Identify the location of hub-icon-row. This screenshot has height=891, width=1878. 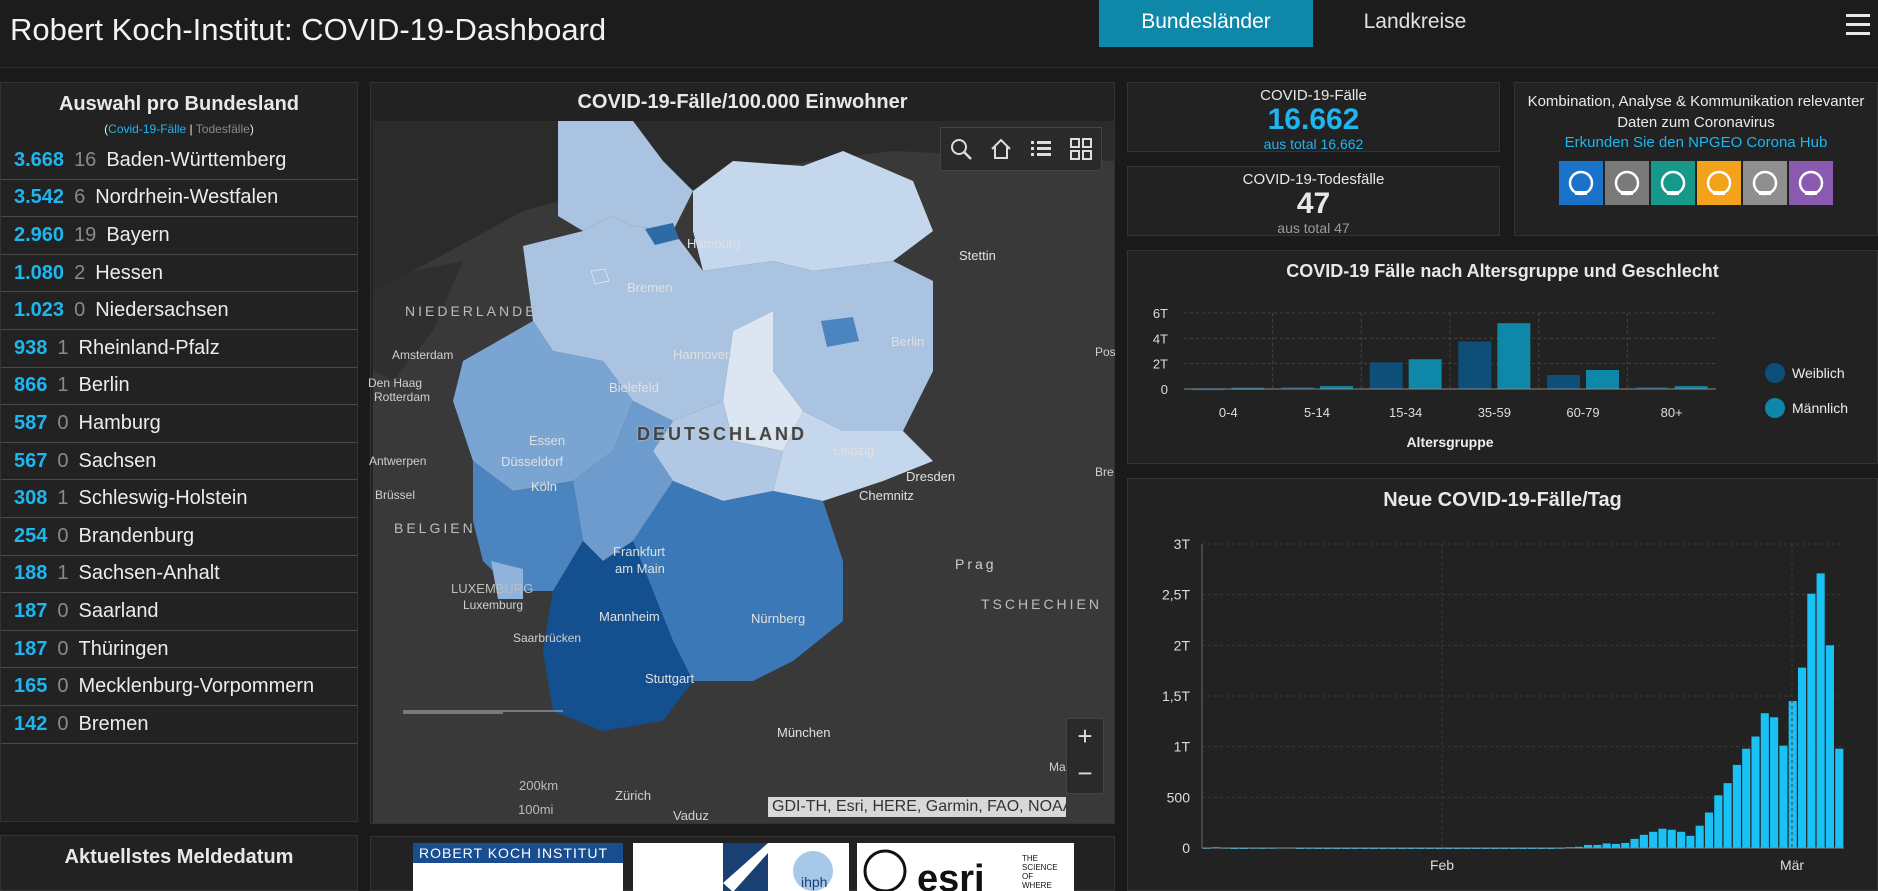
(1696, 183).